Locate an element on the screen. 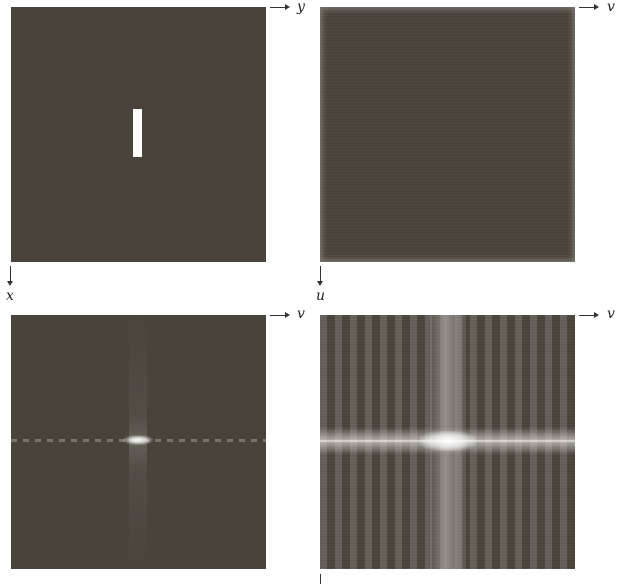 This screenshot has width=631, height=584. u-axis-label: u is located at coordinates (321, 296).